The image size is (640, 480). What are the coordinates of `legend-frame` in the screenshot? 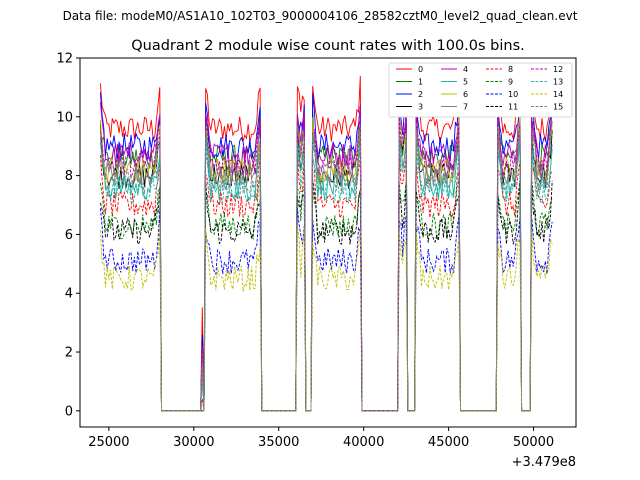 It's located at (480, 90).